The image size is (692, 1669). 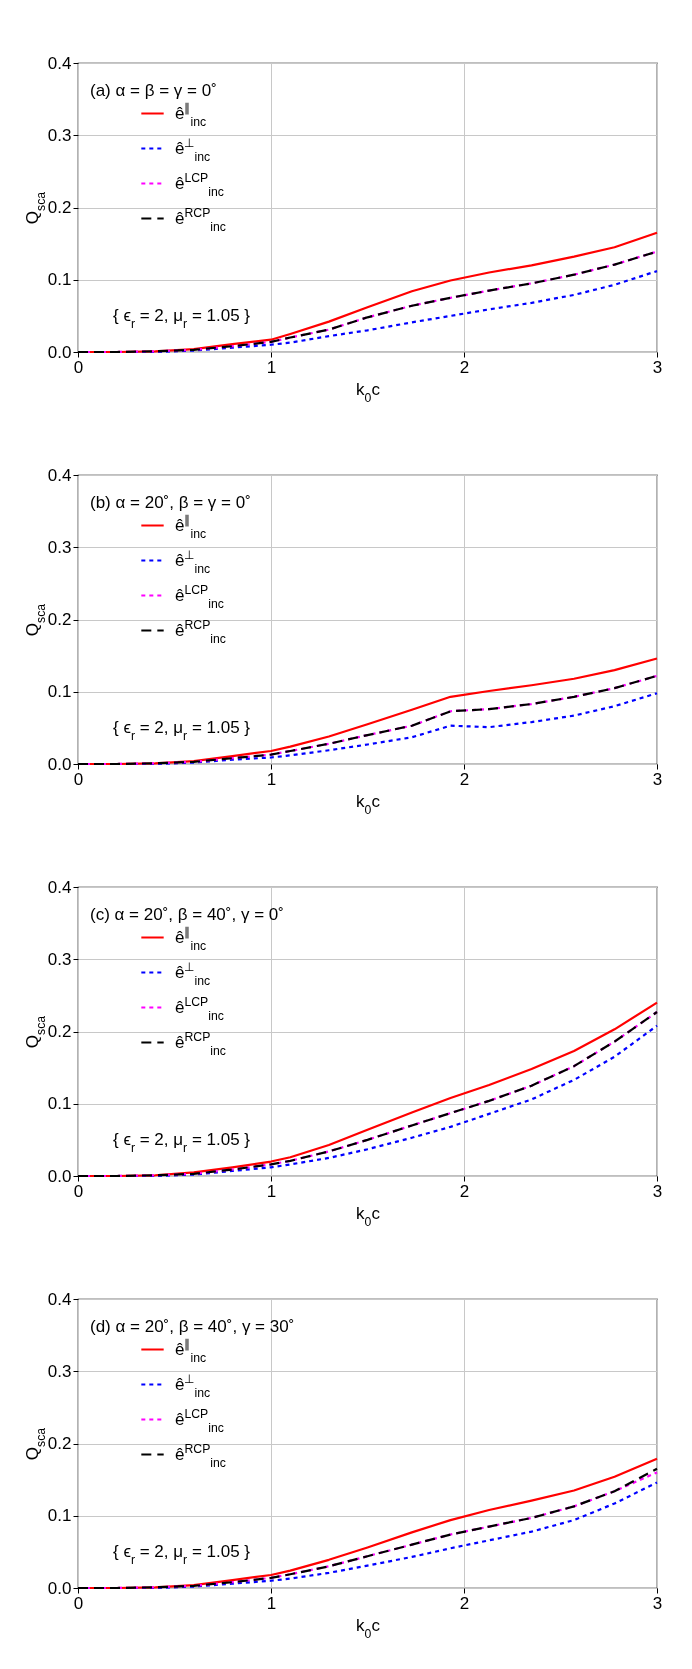 What do you see at coordinates (170, 502) in the screenshot?
I see `text: (b) α = 20˚, β = γ = 0˚` at bounding box center [170, 502].